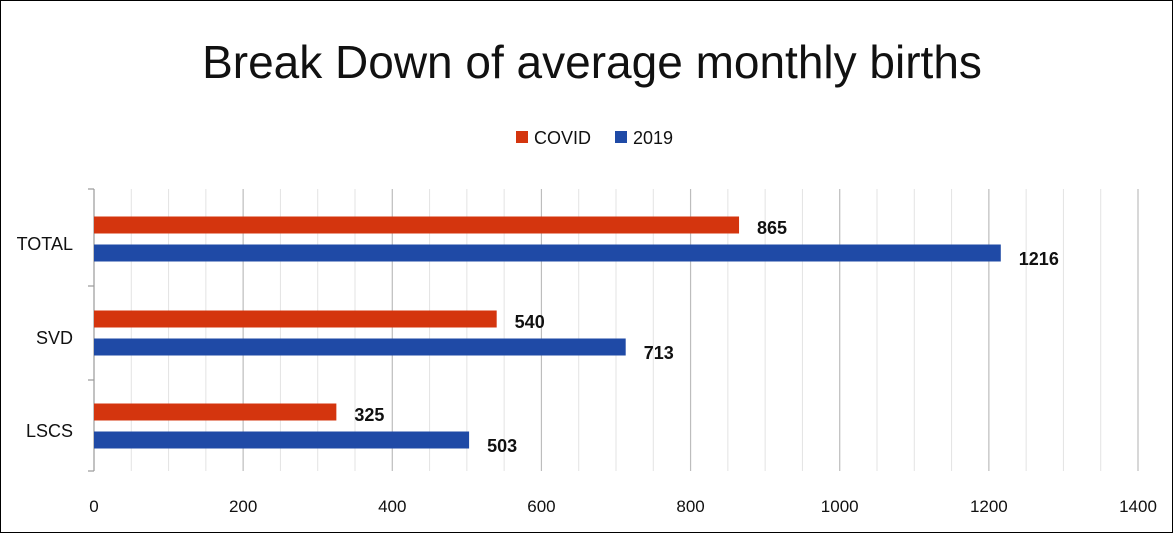 The height and width of the screenshot is (533, 1173). Describe the element at coordinates (360, 347) in the screenshot. I see `bar-svd-2019` at that location.